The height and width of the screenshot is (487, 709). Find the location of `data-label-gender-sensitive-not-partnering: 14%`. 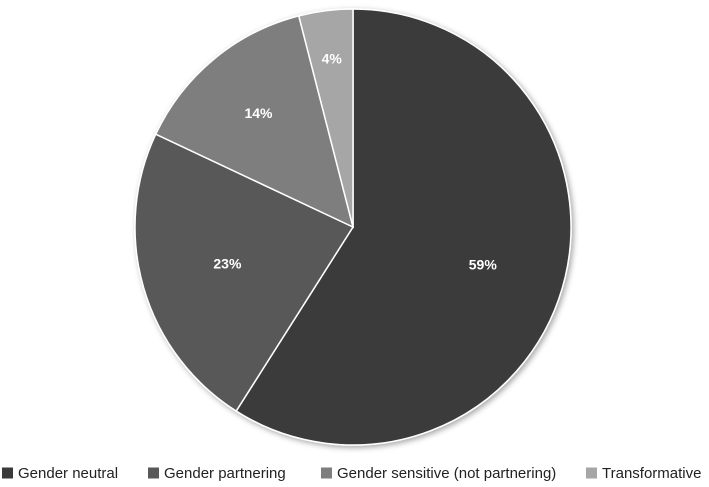

data-label-gender-sensitive-not-partnering: 14% is located at coordinates (258, 113).